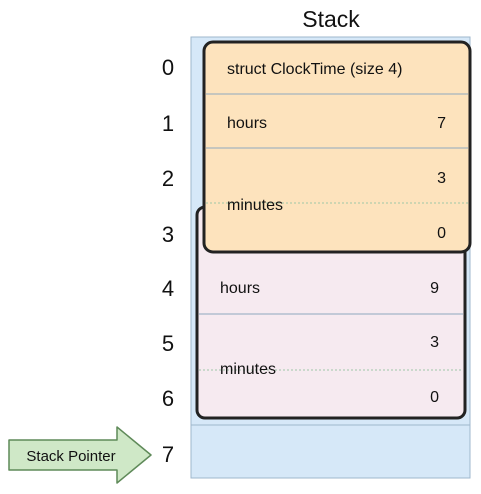 This screenshot has height=494, width=481. Describe the element at coordinates (441, 178) in the screenshot. I see `outer-minutes-high-value: 3` at that location.